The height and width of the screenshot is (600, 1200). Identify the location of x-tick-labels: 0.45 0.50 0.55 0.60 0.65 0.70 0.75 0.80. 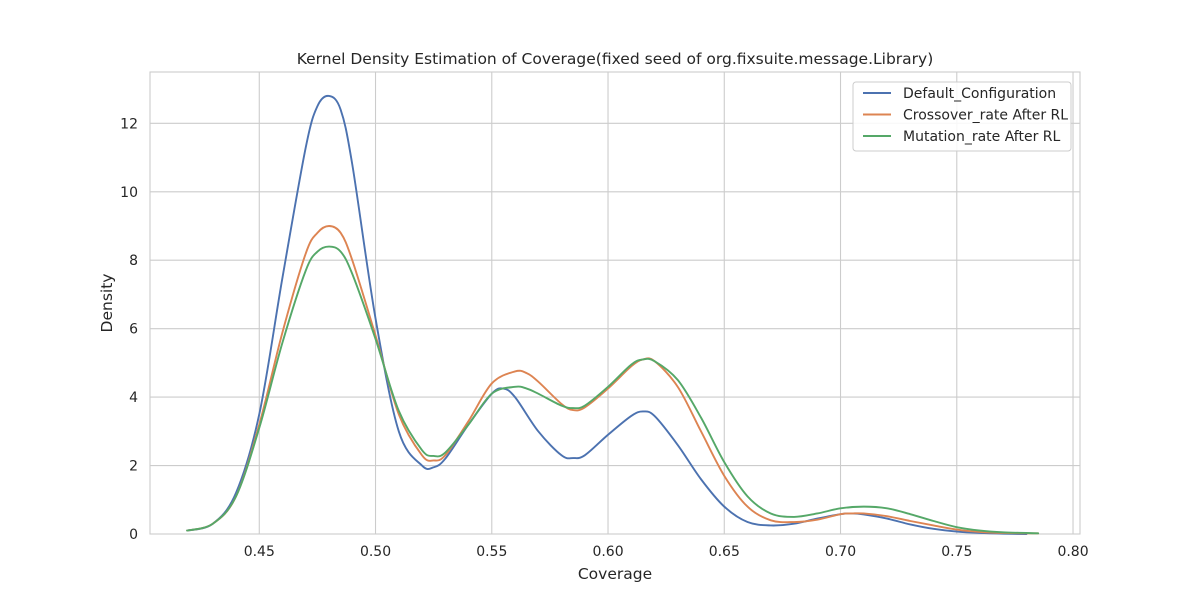
(666, 552).